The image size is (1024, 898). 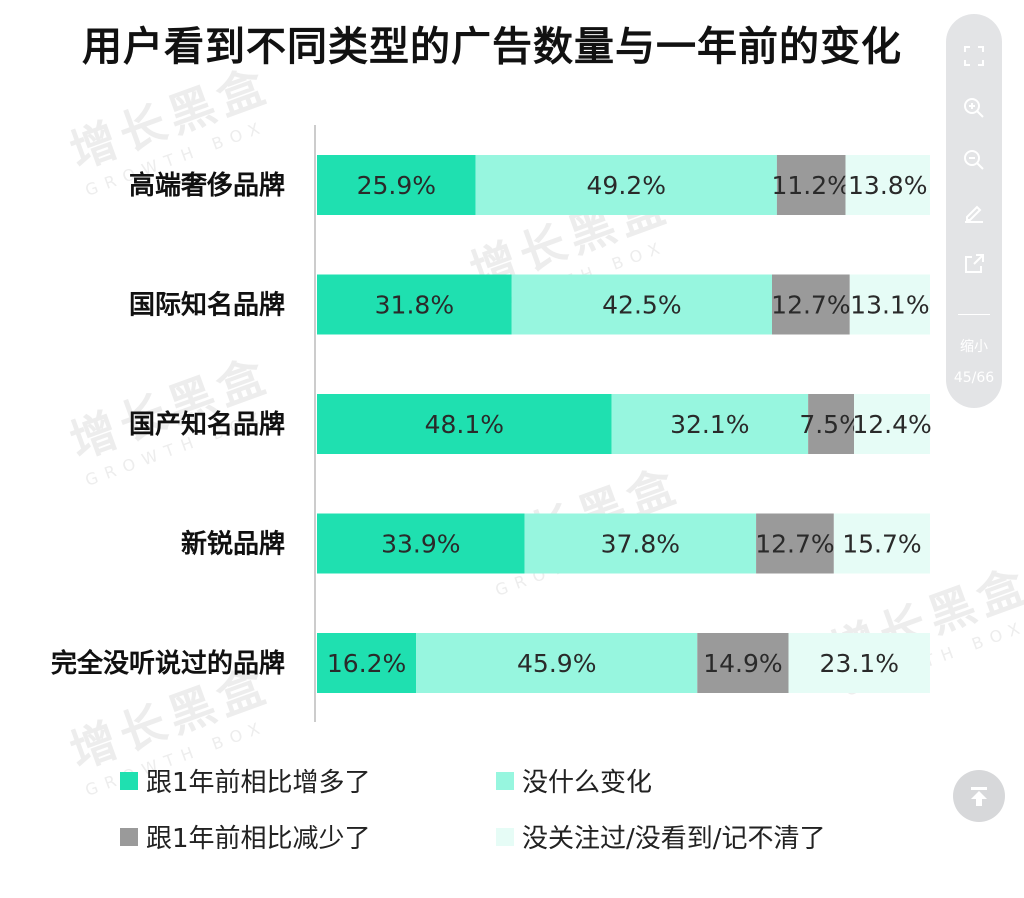 What do you see at coordinates (207, 185) in the screenshot?
I see `category-label: 高端奢侈品牌` at bounding box center [207, 185].